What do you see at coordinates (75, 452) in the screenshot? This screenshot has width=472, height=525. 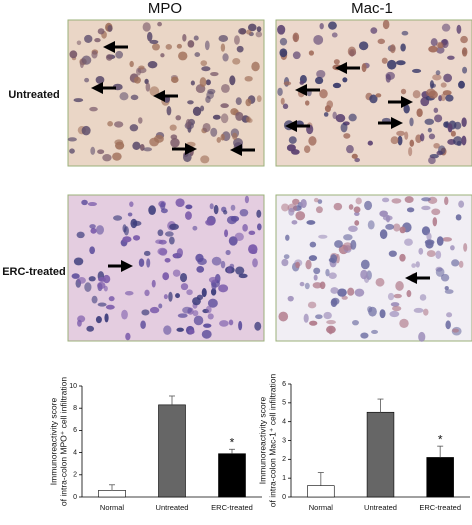 I see `y-tick-label: 4` at bounding box center [75, 452].